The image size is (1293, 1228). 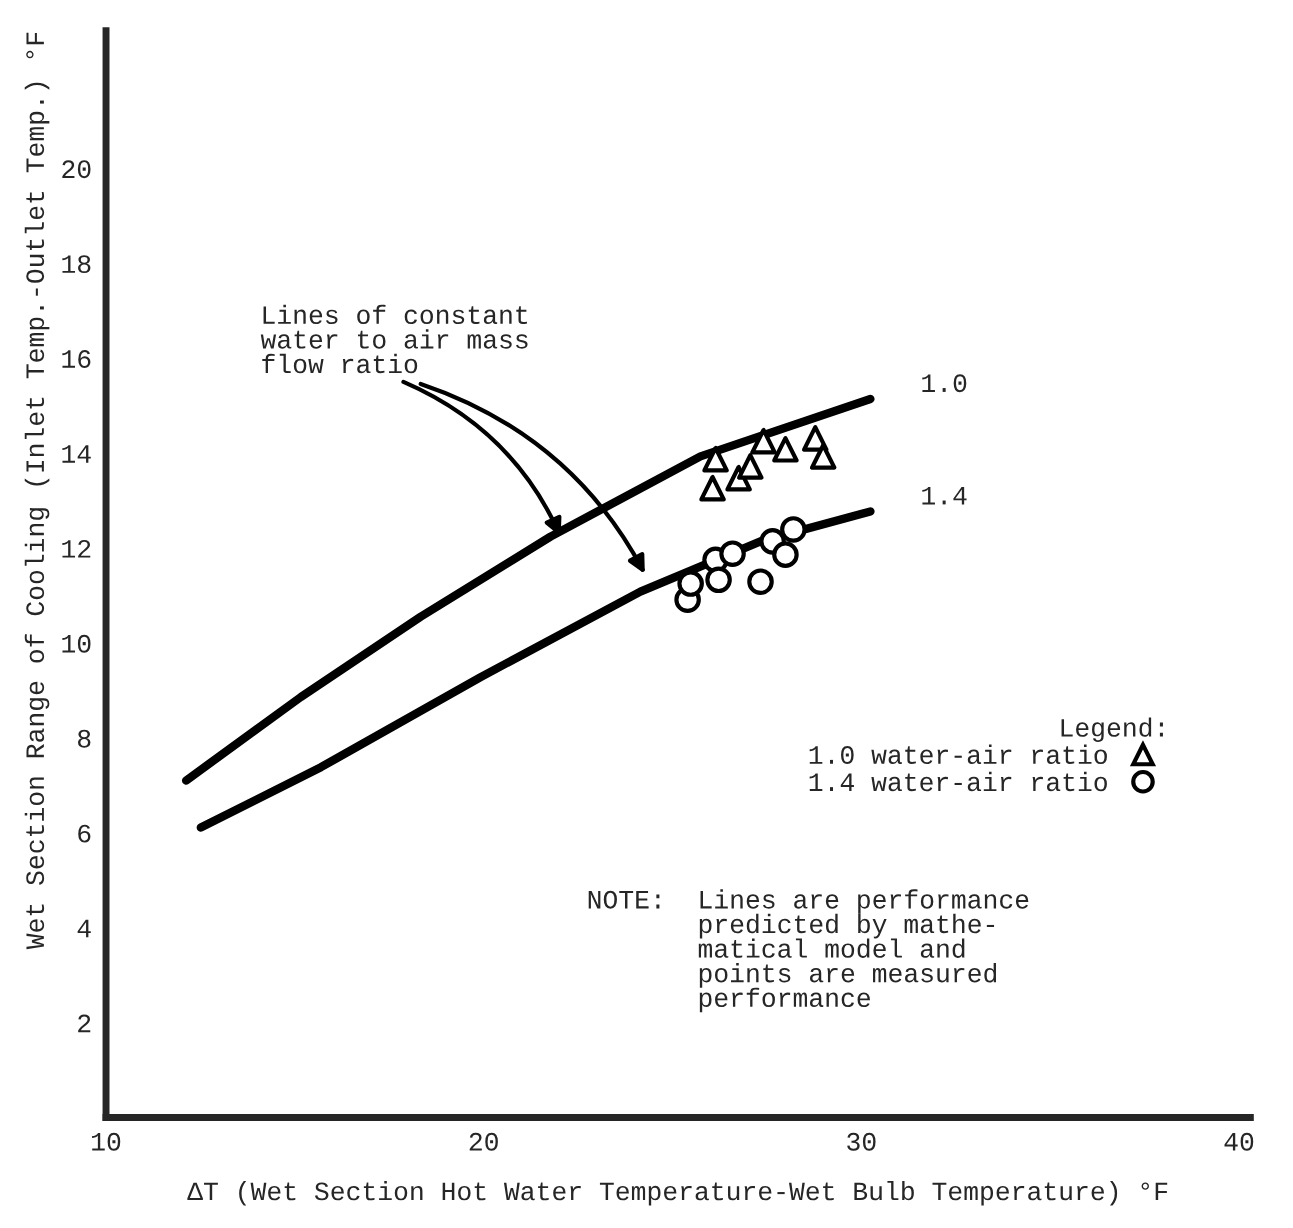 What do you see at coordinates (76, 169) in the screenshot?
I see `y-tick-label: 20` at bounding box center [76, 169].